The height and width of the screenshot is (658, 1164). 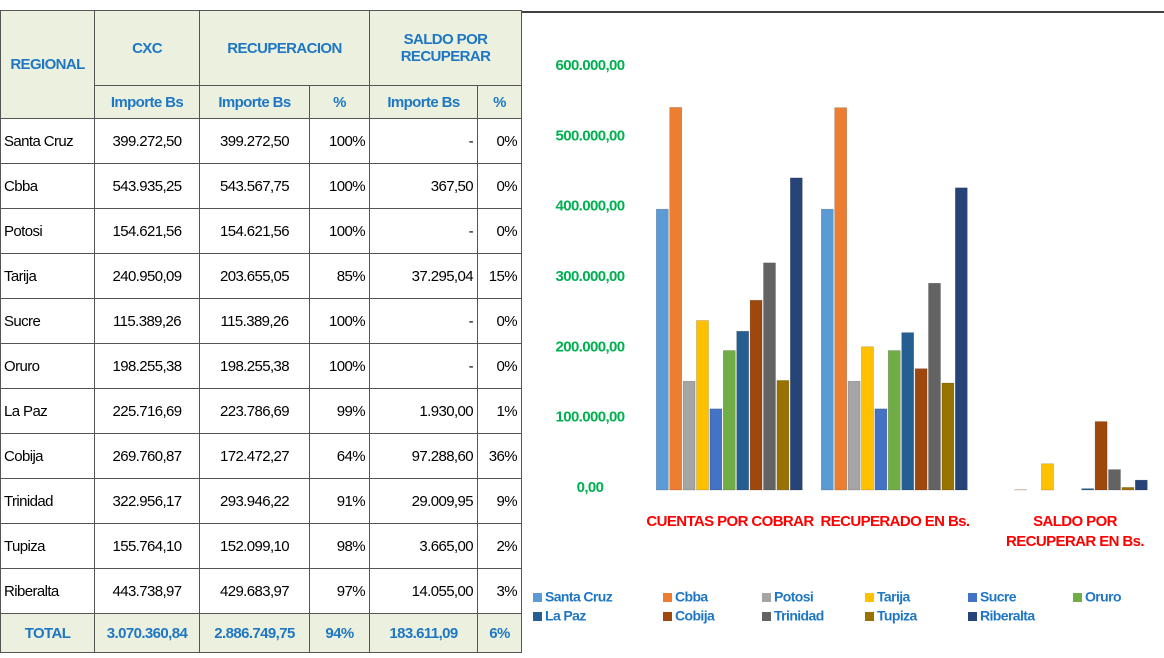 What do you see at coordinates (47, 276) in the screenshot?
I see `cell: Tarija` at bounding box center [47, 276].